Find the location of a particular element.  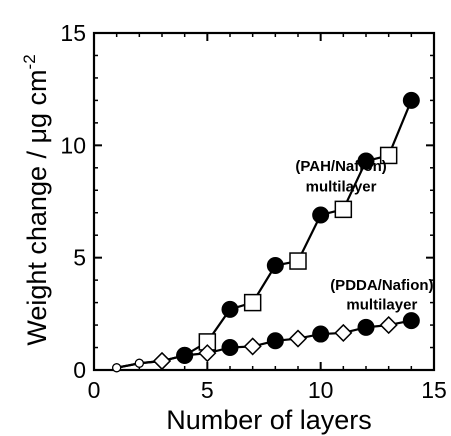

y-axis-title: Weight change / μg cm-2 is located at coordinates (36, 199).